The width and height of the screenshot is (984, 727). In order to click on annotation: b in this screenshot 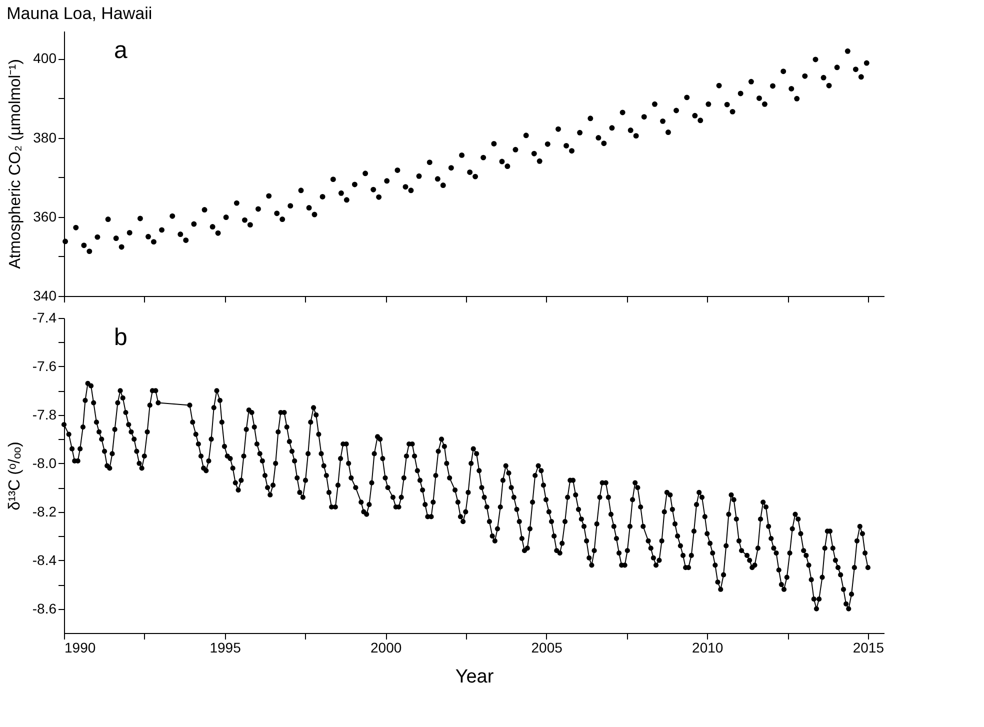, I will do `click(121, 337)`.